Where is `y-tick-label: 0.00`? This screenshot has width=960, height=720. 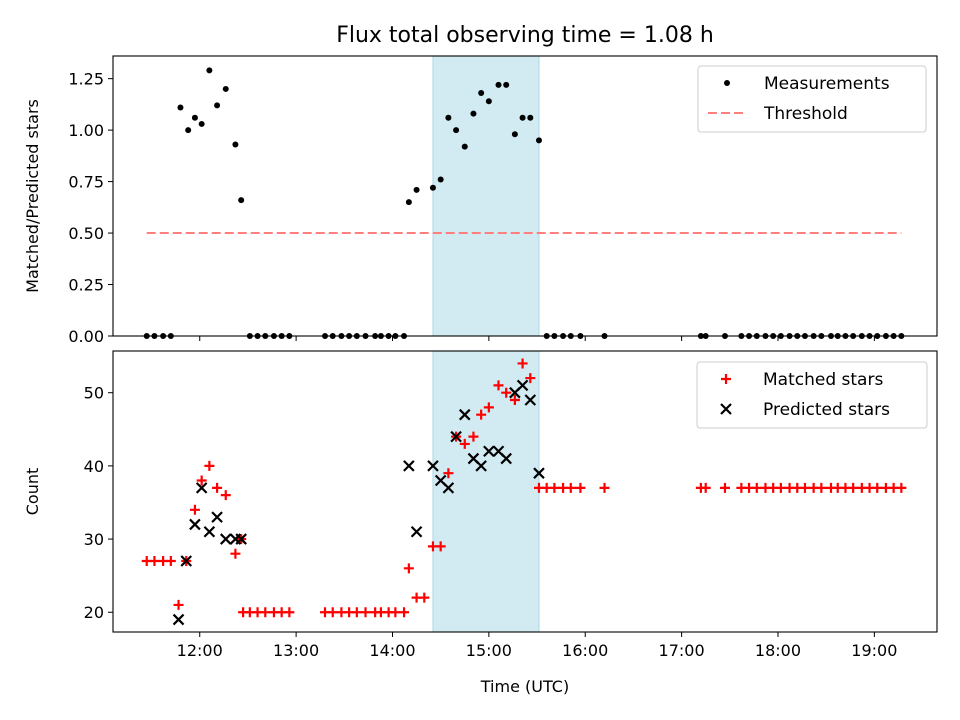
y-tick-label: 0.00 is located at coordinates (86, 336).